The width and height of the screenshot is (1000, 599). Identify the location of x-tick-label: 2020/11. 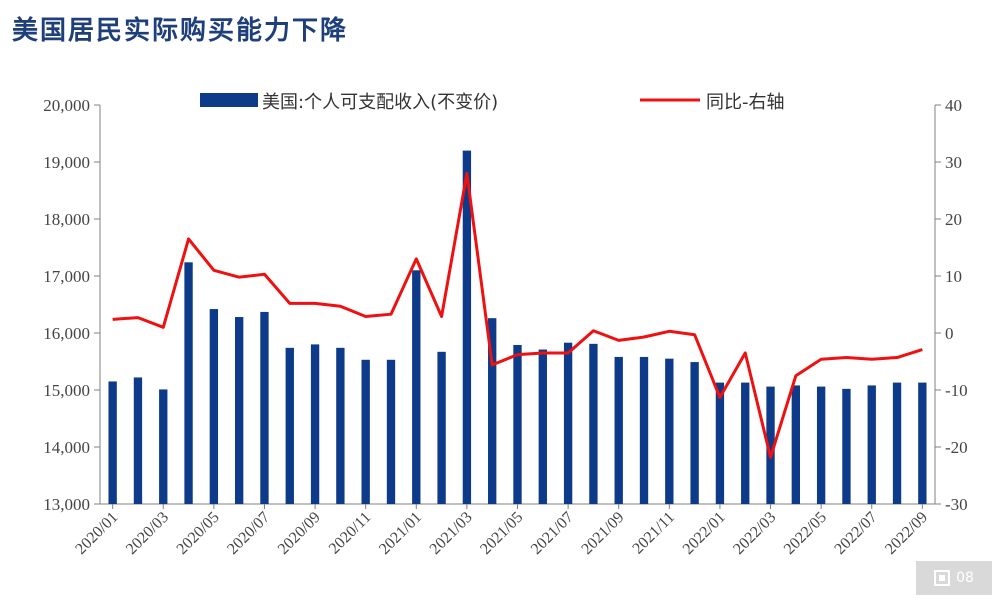
(350, 533).